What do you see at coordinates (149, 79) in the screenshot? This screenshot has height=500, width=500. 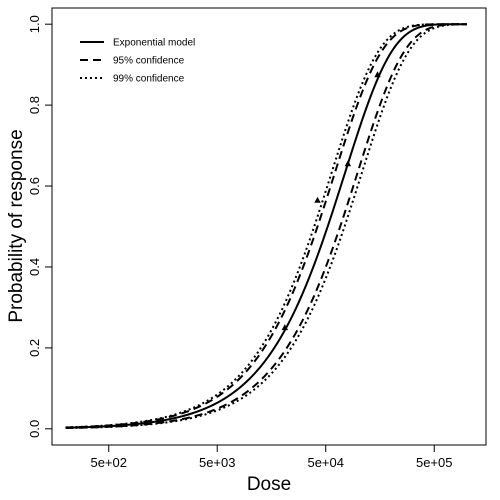 I see `legend-label-2: 99% confidence` at bounding box center [149, 79].